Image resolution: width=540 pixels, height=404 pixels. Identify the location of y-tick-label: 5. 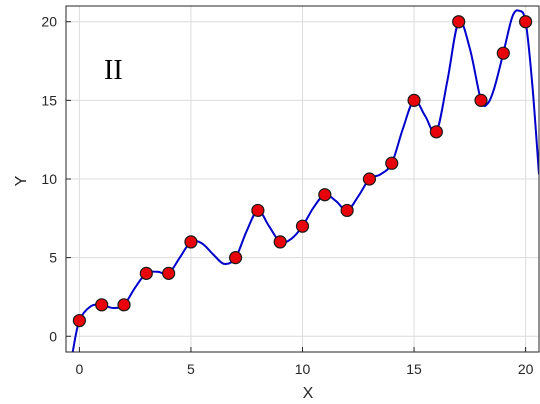
(53, 258).